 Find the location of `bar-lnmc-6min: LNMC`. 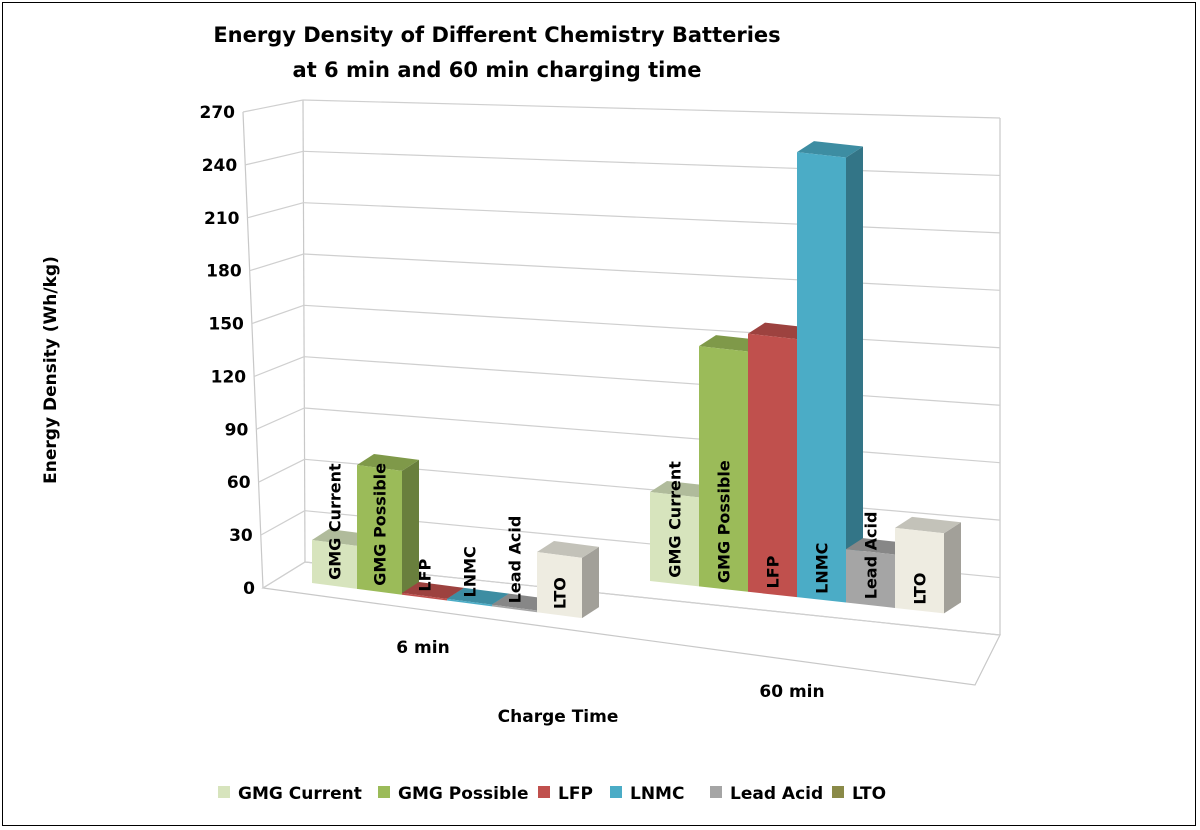

bar-lnmc-6min: LNMC is located at coordinates (478, 576).